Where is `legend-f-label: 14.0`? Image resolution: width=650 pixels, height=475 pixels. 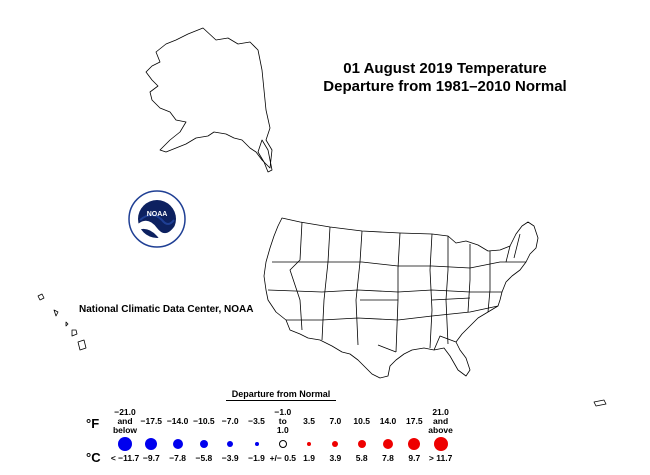
legend-f-label: 14.0 is located at coordinates (388, 421).